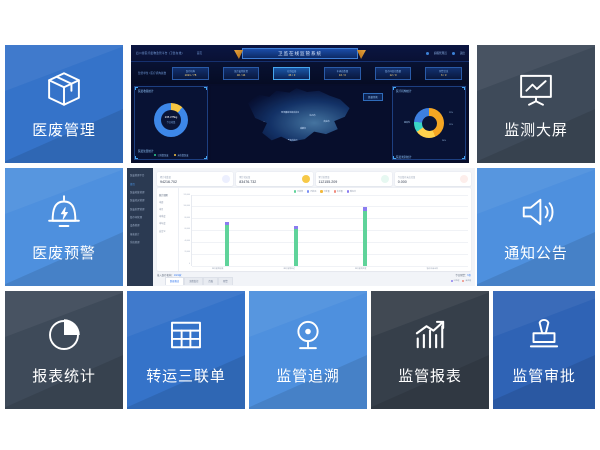 This screenshot has width=600, height=450. What do you see at coordinates (353, 179) in the screenshot?
I see `admin-kpi-card: 累计处置量 112155.209` at bounding box center [353, 179].